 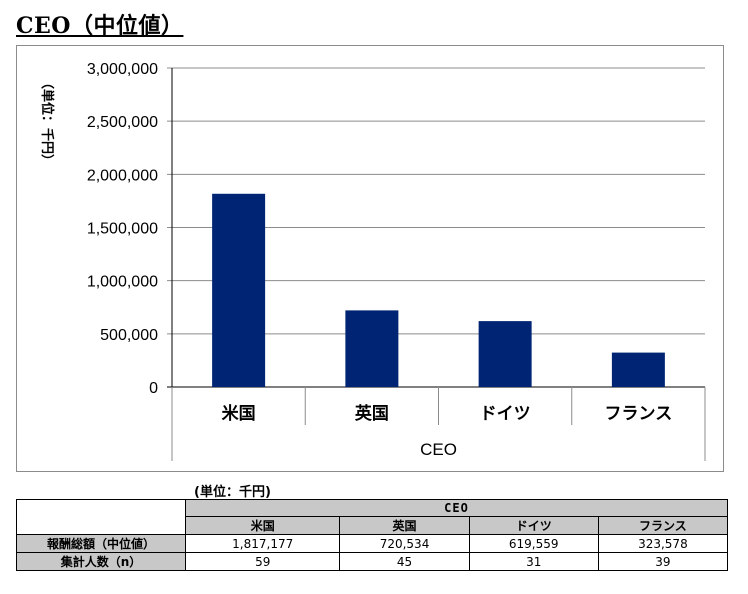 I want to click on table-row: 集計人数（n） 59 45 31 39, so click(x=372, y=561).